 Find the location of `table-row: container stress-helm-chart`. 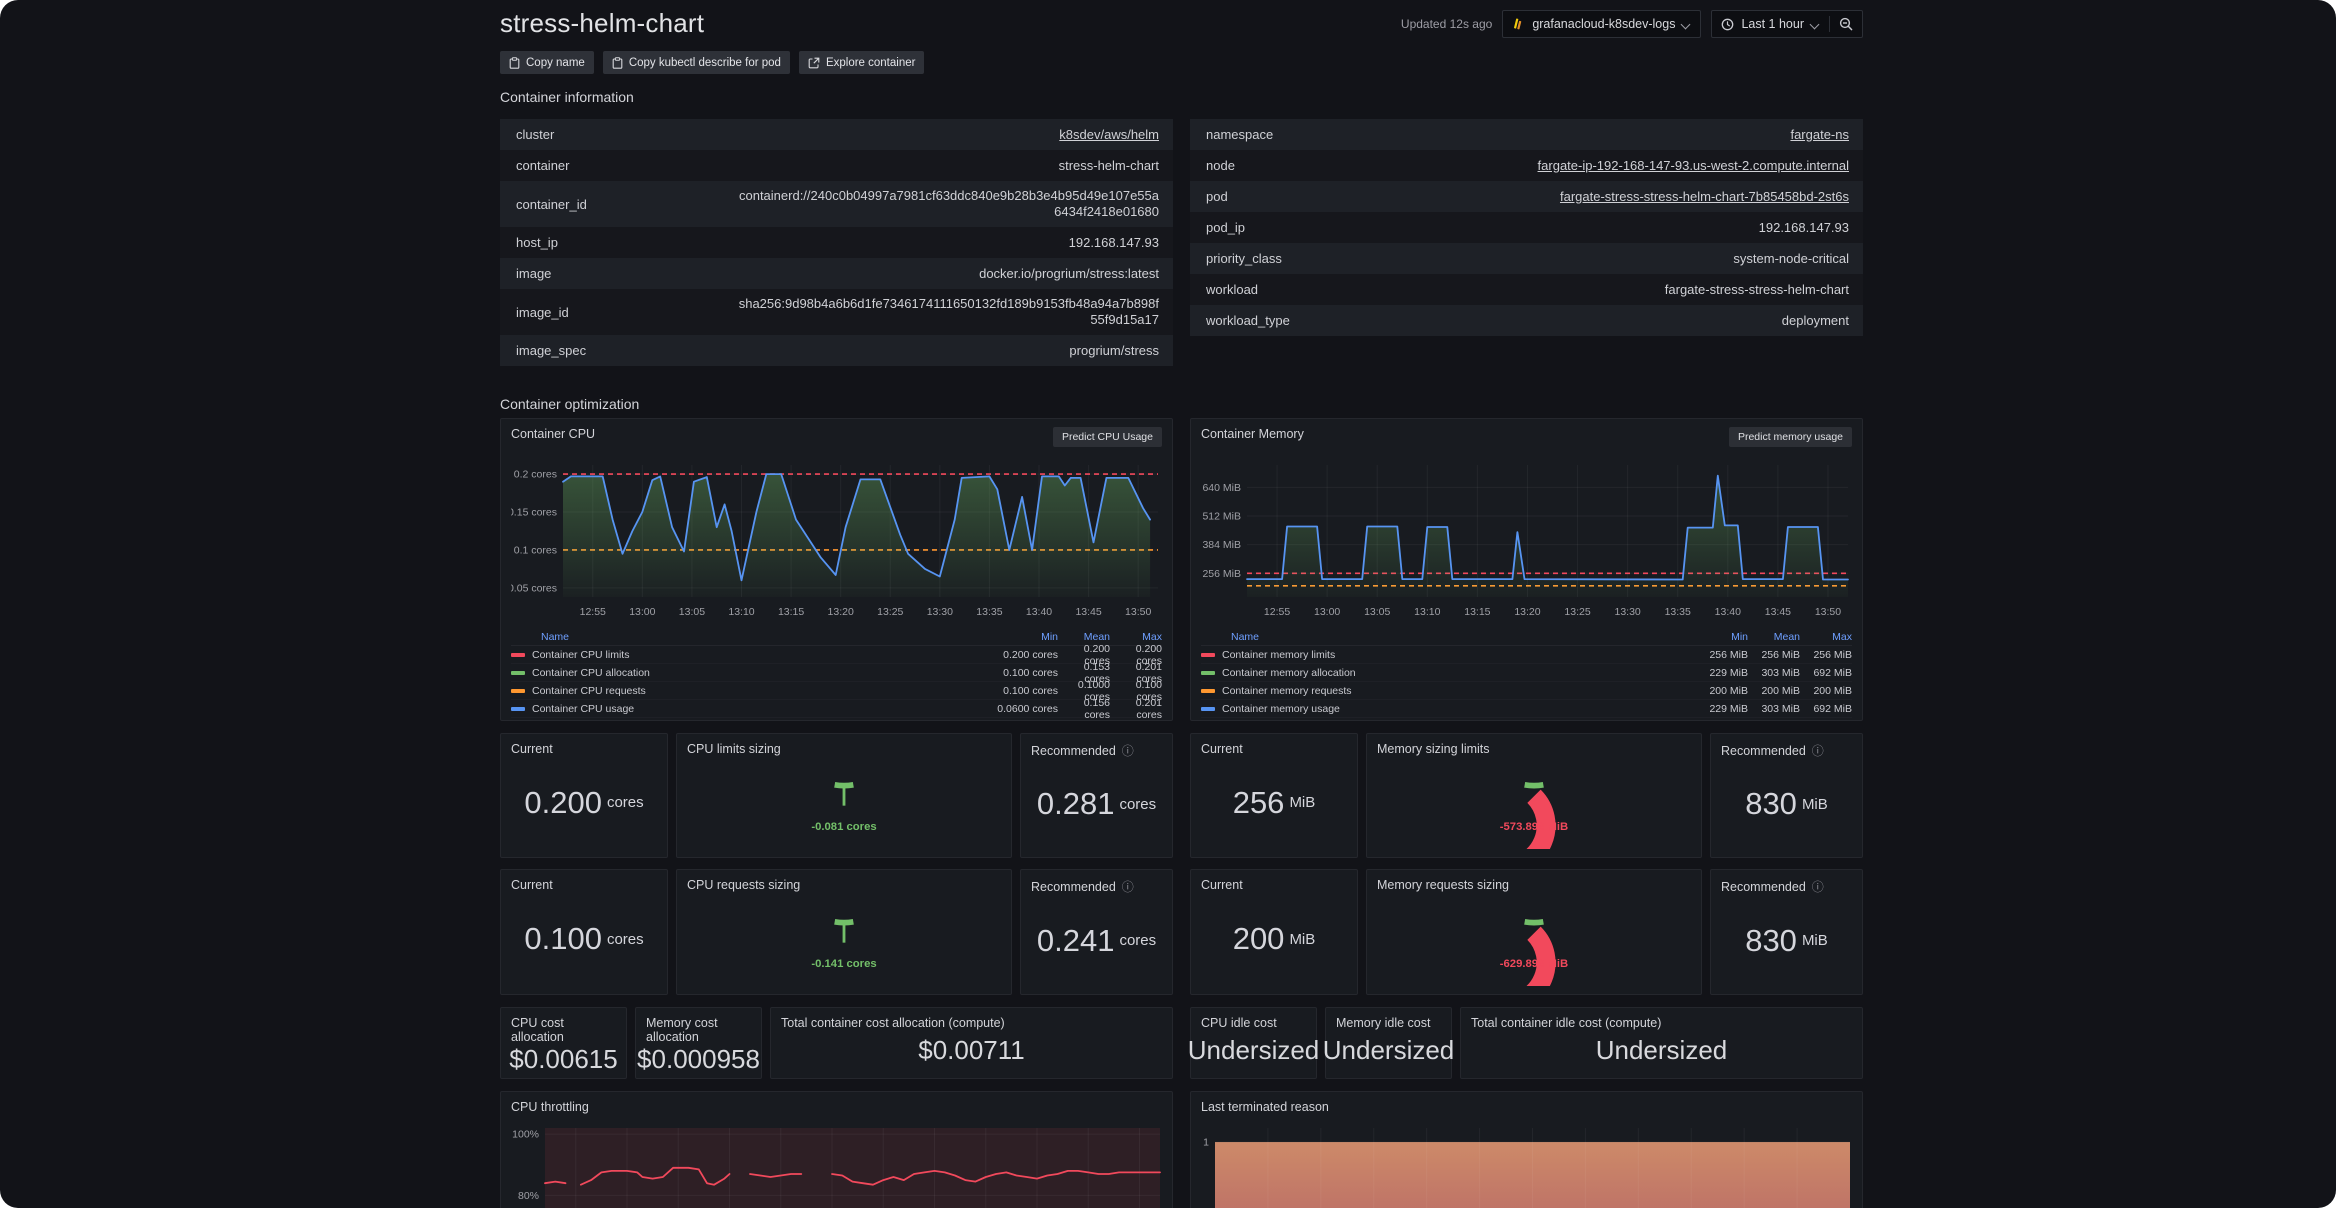

table-row: container stress-helm-chart is located at coordinates (836, 165).